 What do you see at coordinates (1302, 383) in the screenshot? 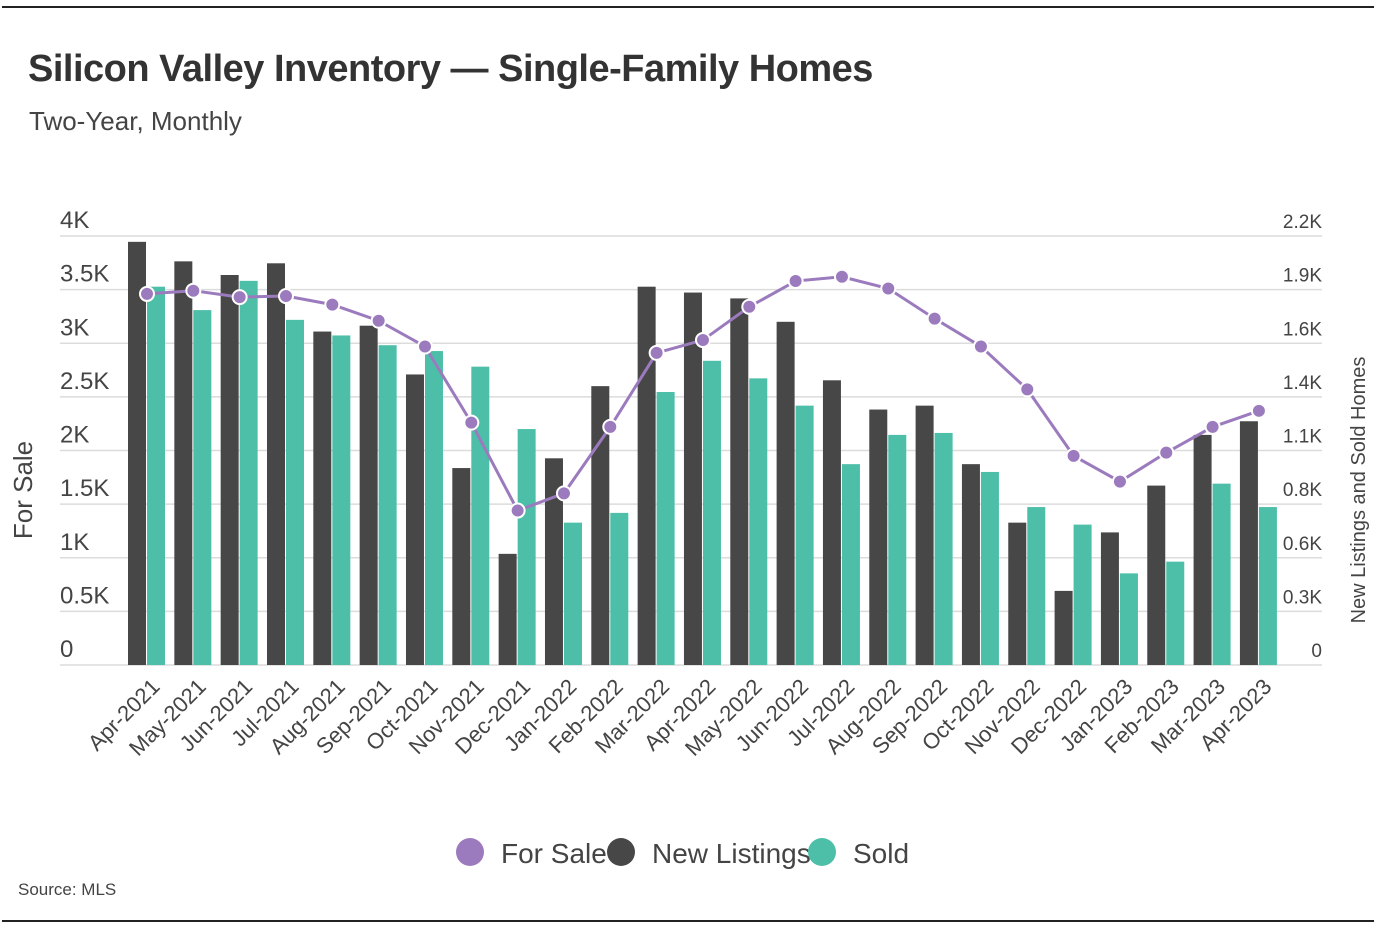
I see `right-tick-label: 1.4K` at bounding box center [1302, 383].